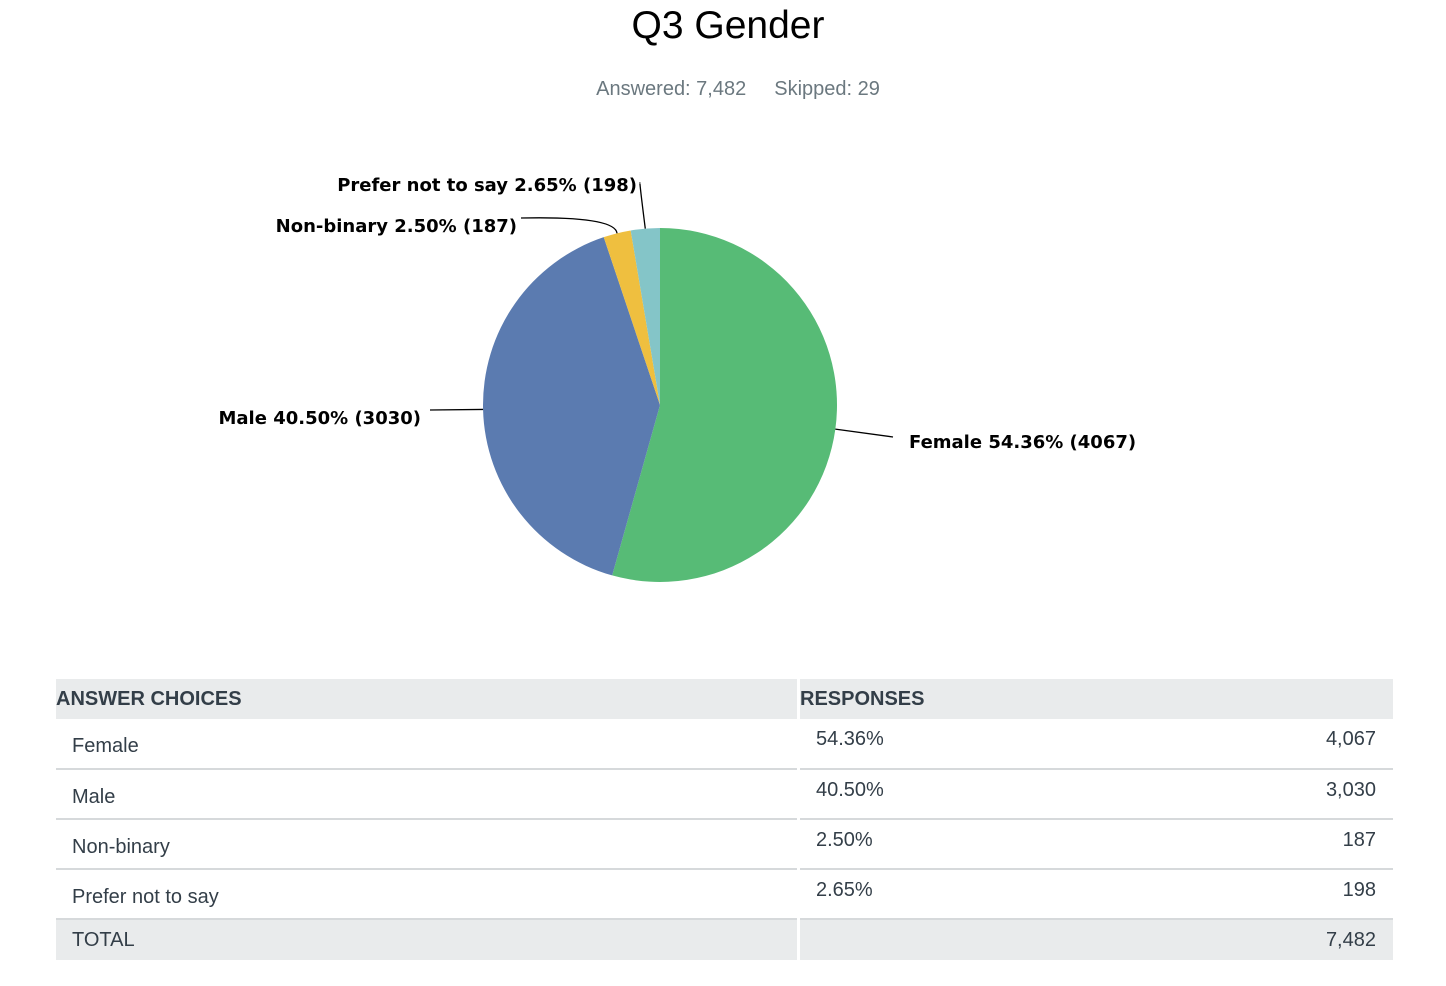  I want to click on table-row: Non-binary 2.50% 187, so click(724, 844).